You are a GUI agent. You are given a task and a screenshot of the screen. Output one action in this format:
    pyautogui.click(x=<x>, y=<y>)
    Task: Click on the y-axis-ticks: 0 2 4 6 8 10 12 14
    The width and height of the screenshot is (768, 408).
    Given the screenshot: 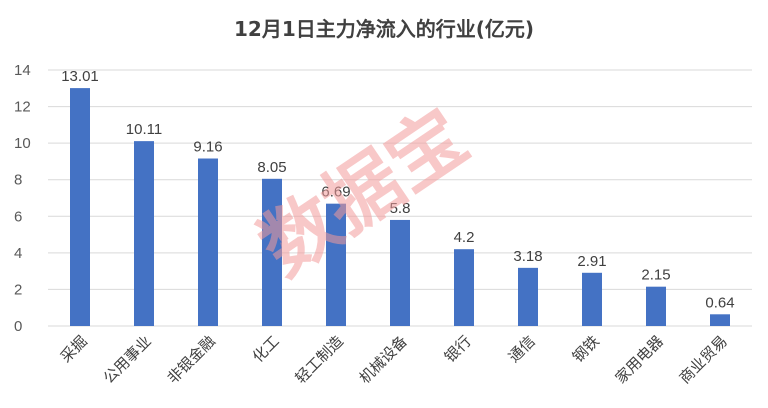 What is the action you would take?
    pyautogui.click(x=22, y=198)
    